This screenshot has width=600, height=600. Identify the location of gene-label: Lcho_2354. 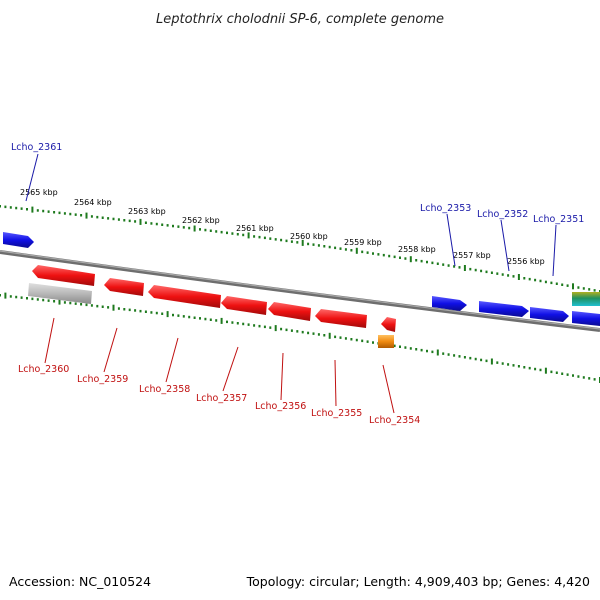
(394, 420).